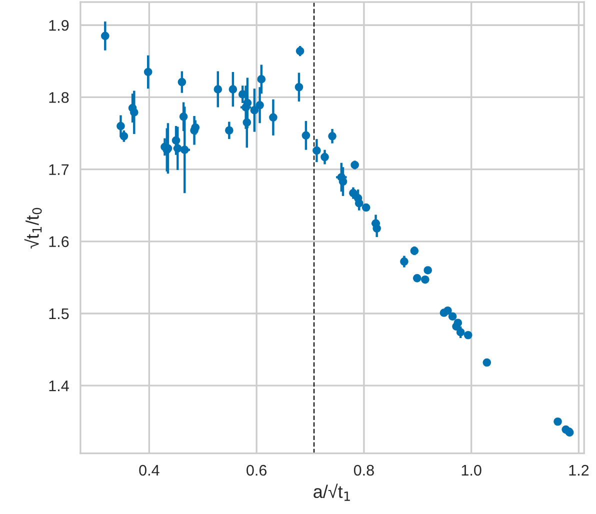  Describe the element at coordinates (59, 314) in the screenshot. I see `y-tick-label: 1.5` at that location.